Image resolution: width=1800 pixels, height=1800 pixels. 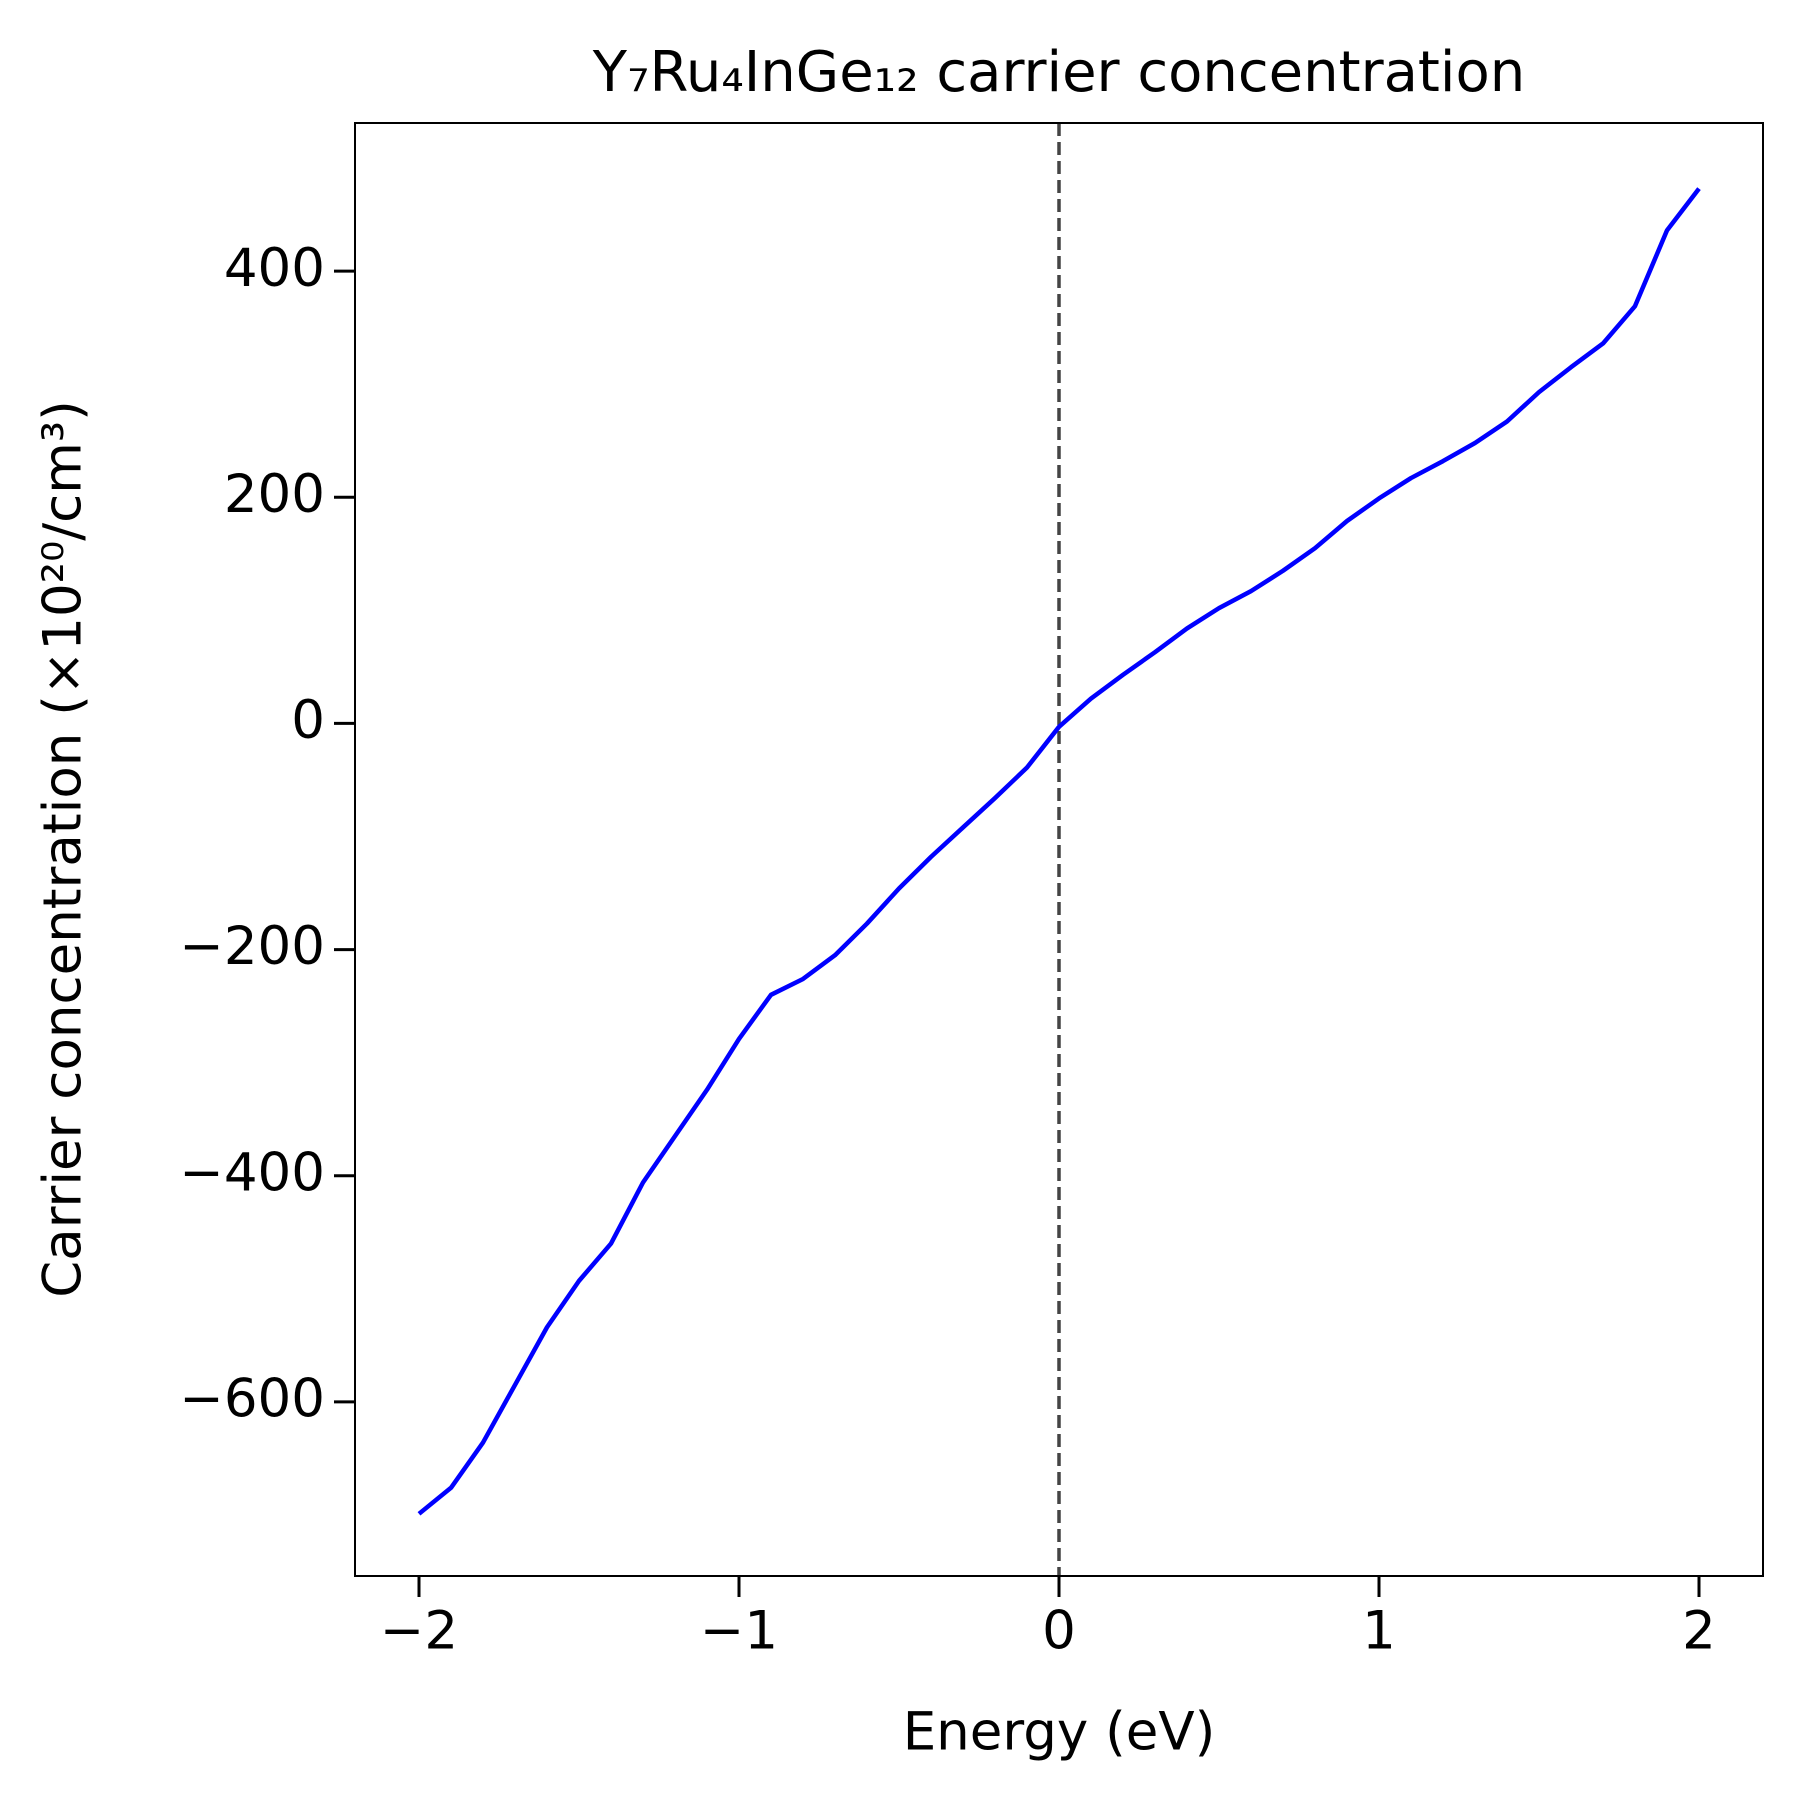 I want to click on y-tick-label: −600, so click(x=252, y=1399).